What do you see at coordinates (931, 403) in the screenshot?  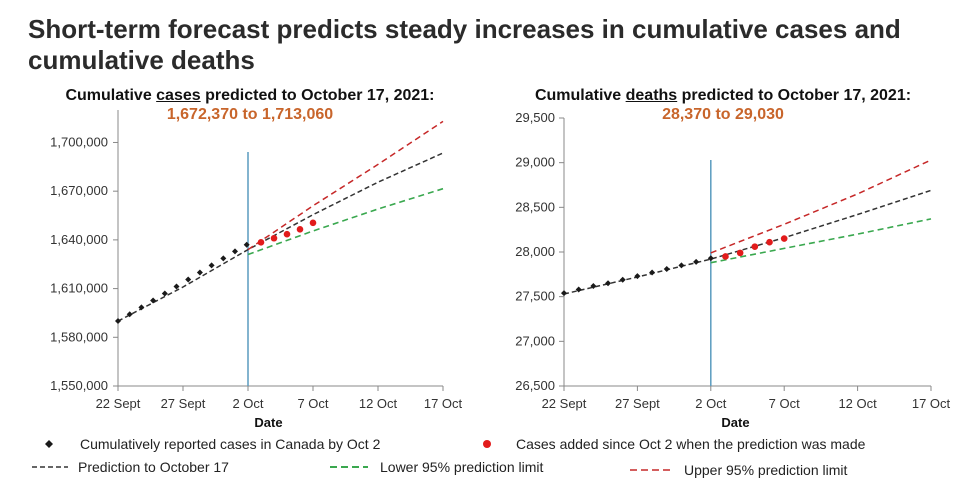 I see `deaths-x-tick-label: 17 Oct` at bounding box center [931, 403].